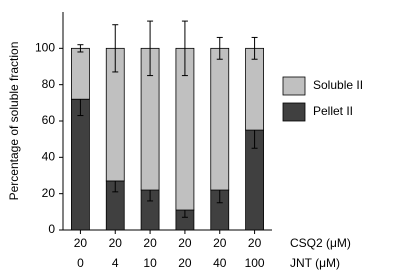 Image resolution: width=400 pixels, height=279 pixels. I want to click on x-tick-label: 40, so click(220, 263).